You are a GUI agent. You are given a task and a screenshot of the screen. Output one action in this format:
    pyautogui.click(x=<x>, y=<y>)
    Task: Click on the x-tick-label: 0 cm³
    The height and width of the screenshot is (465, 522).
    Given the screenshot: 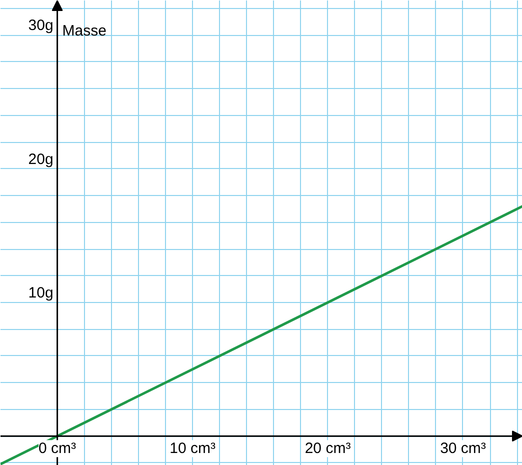 What is the action you would take?
    pyautogui.click(x=57, y=449)
    